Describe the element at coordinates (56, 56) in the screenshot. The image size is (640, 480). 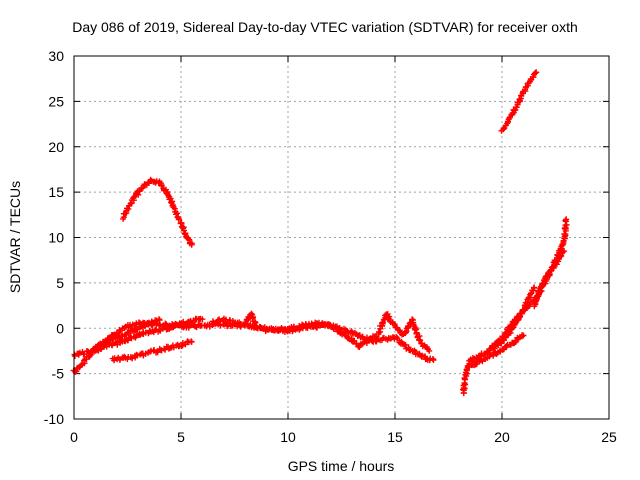
I see `y-tick-label: 30` at that location.